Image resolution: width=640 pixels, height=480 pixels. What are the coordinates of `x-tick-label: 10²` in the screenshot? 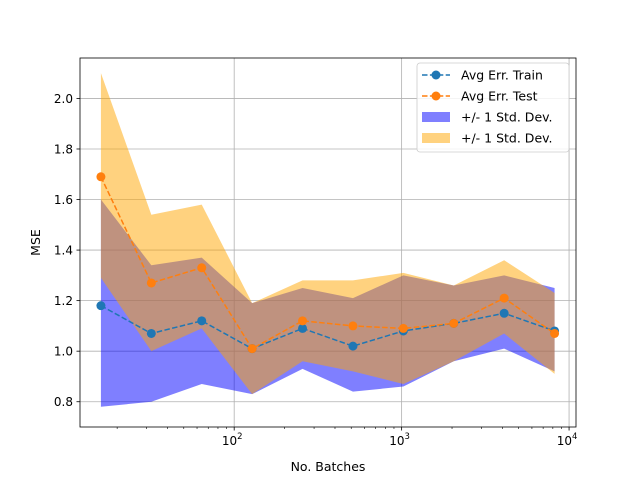 It's located at (232, 440).